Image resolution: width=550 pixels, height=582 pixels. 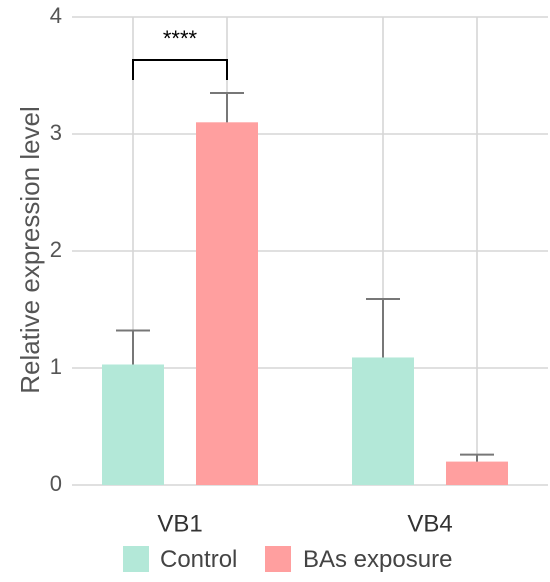 I want to click on x-tick-labels: VB1 VB4, so click(x=304, y=523).